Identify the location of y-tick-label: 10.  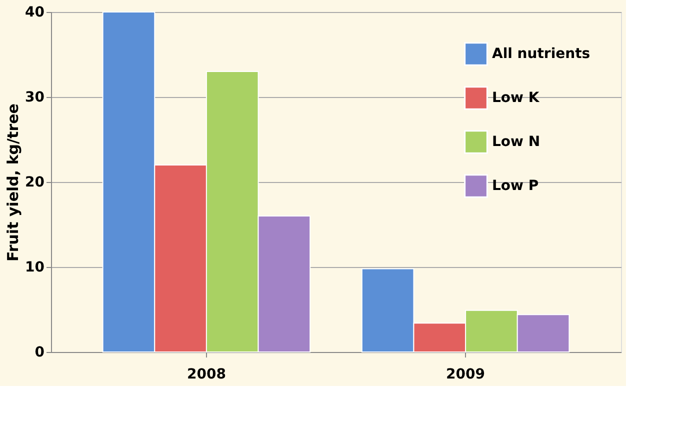
(35, 268).